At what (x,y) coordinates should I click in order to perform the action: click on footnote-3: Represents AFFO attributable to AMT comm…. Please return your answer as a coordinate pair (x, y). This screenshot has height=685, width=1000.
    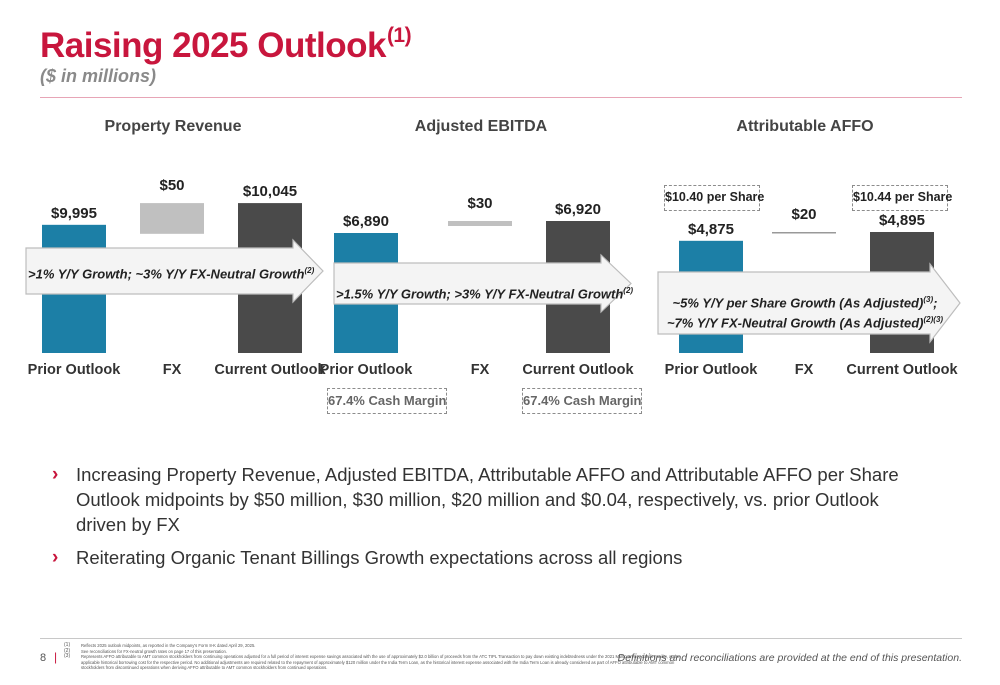
    Looking at the image, I should click on (380, 662).